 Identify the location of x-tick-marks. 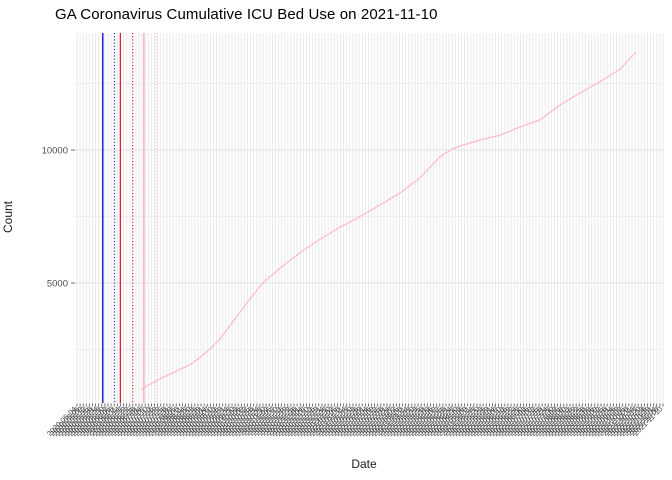
(370, 405).